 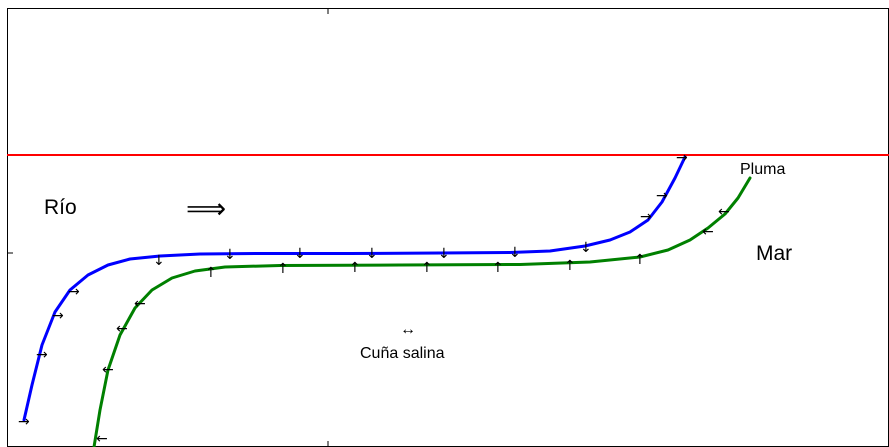 I want to click on flow-arrow-icon: ⟹, so click(x=206, y=208).